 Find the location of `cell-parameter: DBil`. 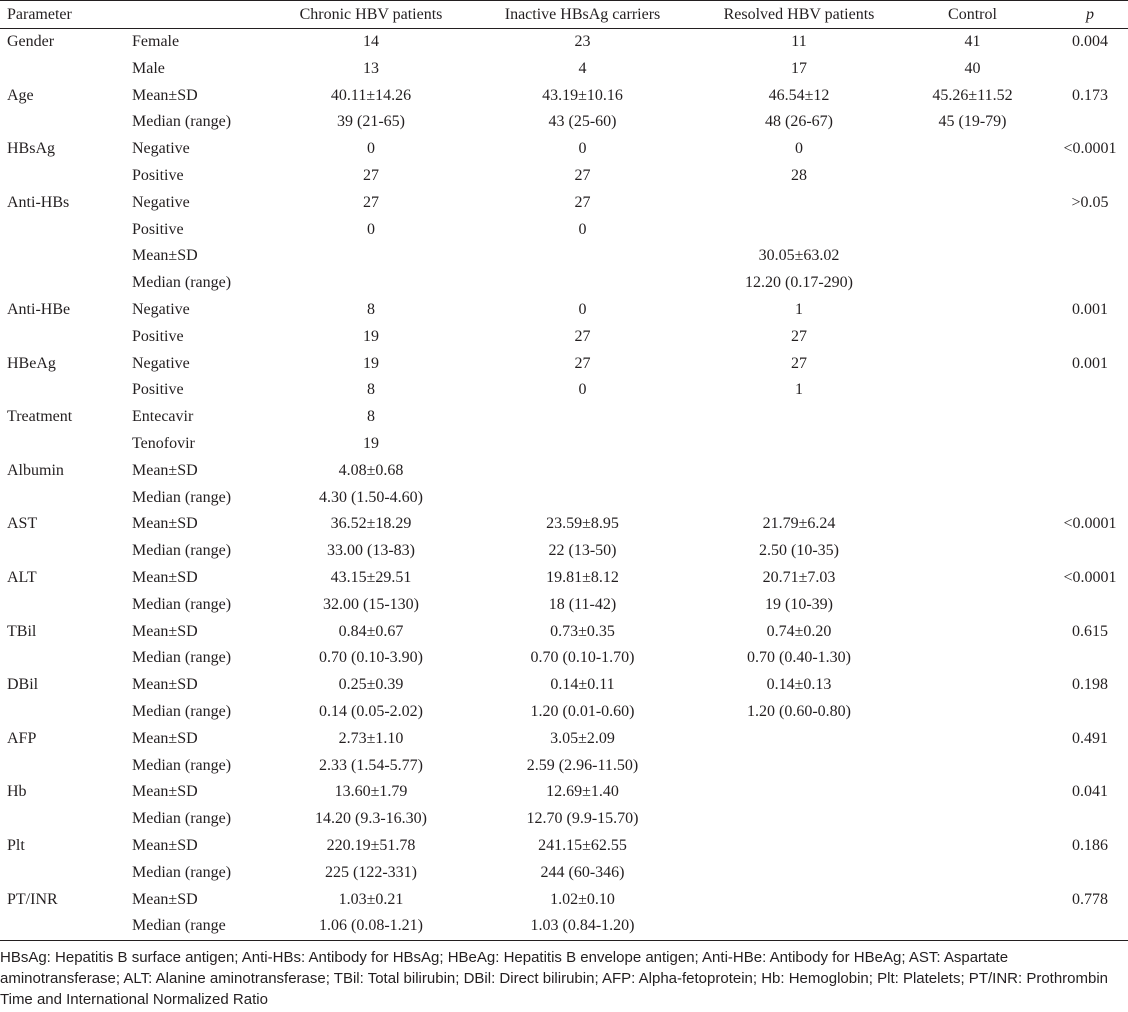

cell-parameter: DBil is located at coordinates (23, 685).